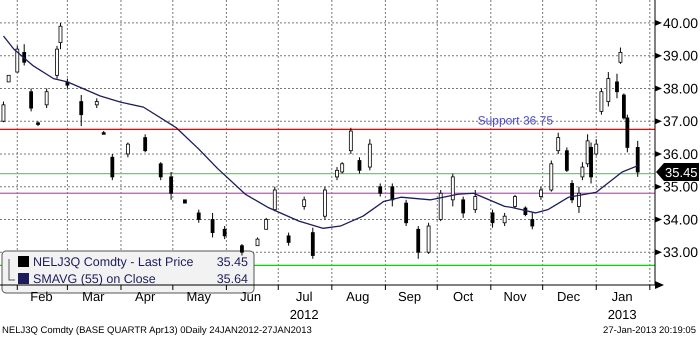 The image size is (700, 337). What do you see at coordinates (622, 305) in the screenshot?
I see `x-tick-label: Jan 2013` at bounding box center [622, 305].